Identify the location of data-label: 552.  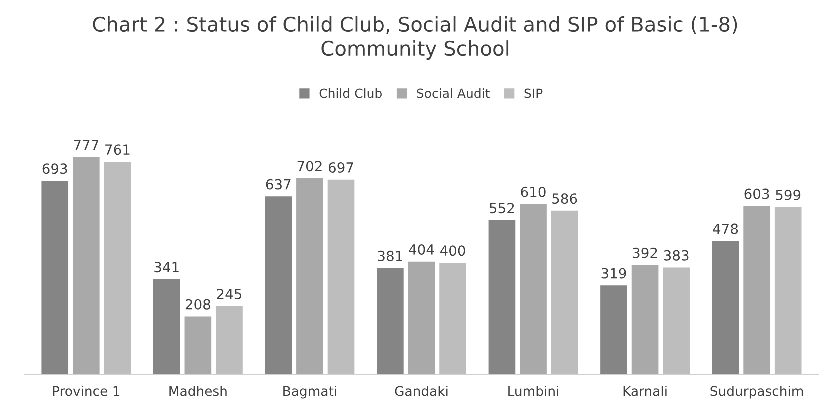
(502, 208).